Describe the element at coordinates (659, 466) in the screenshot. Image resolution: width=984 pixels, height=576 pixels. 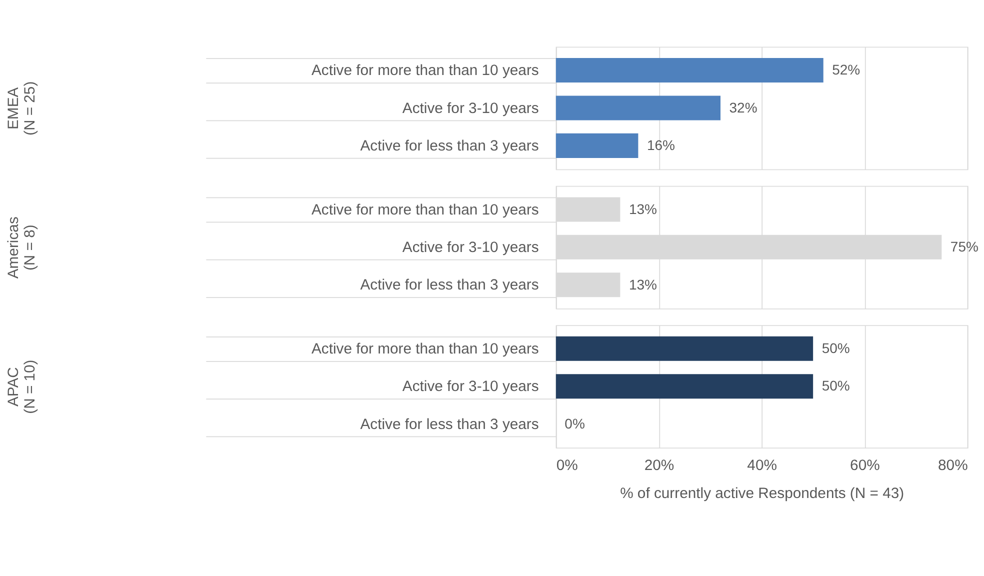
I see `x-tick-label: 20%` at that location.